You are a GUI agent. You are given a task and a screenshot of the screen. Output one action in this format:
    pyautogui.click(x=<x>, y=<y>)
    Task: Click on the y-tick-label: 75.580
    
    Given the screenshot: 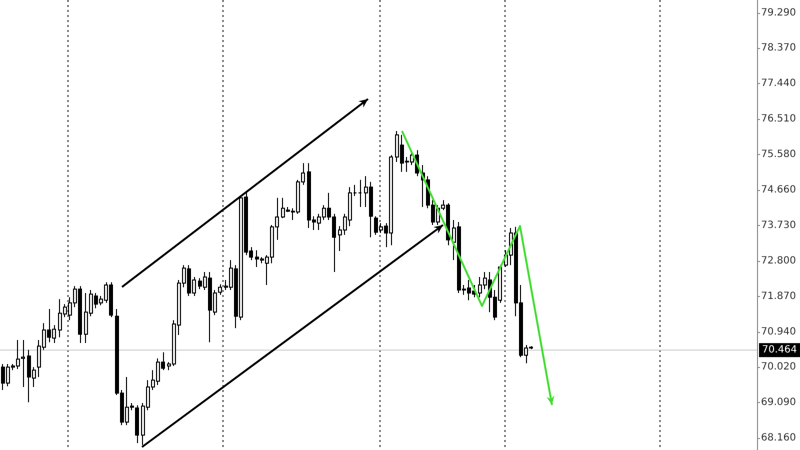 What is the action you would take?
    pyautogui.click(x=778, y=154)
    